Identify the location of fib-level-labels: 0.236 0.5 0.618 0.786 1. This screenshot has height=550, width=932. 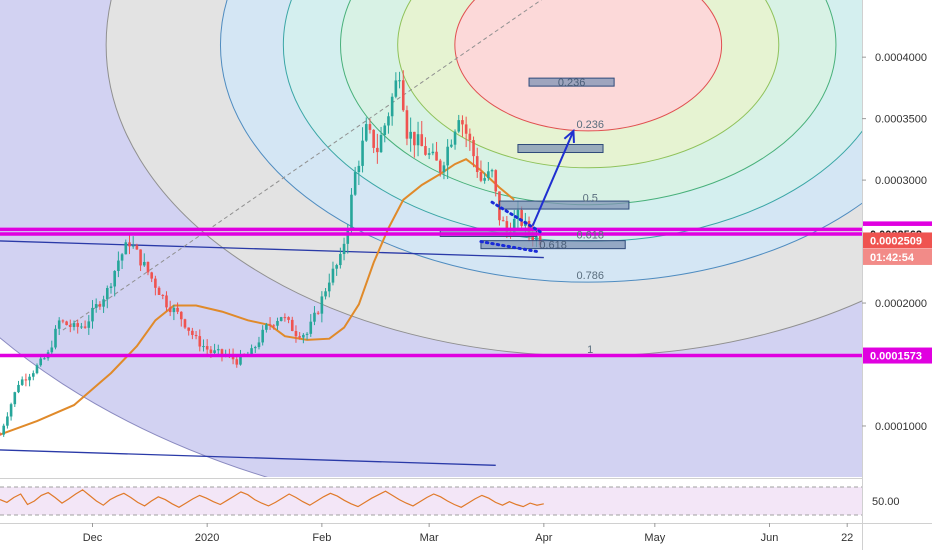
(590, 237).